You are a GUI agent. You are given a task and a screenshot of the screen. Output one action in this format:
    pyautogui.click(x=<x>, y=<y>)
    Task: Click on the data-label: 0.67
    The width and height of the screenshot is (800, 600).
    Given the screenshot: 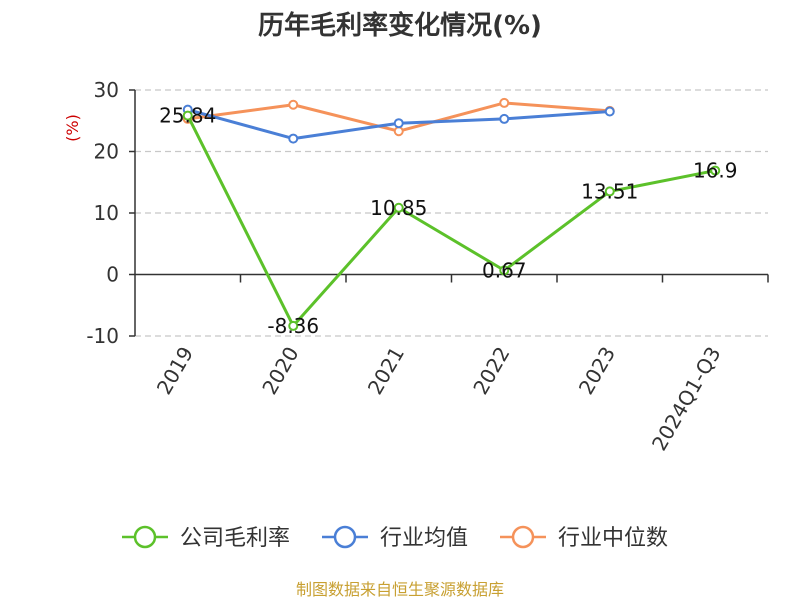 What is the action you would take?
    pyautogui.click(x=504, y=270)
    